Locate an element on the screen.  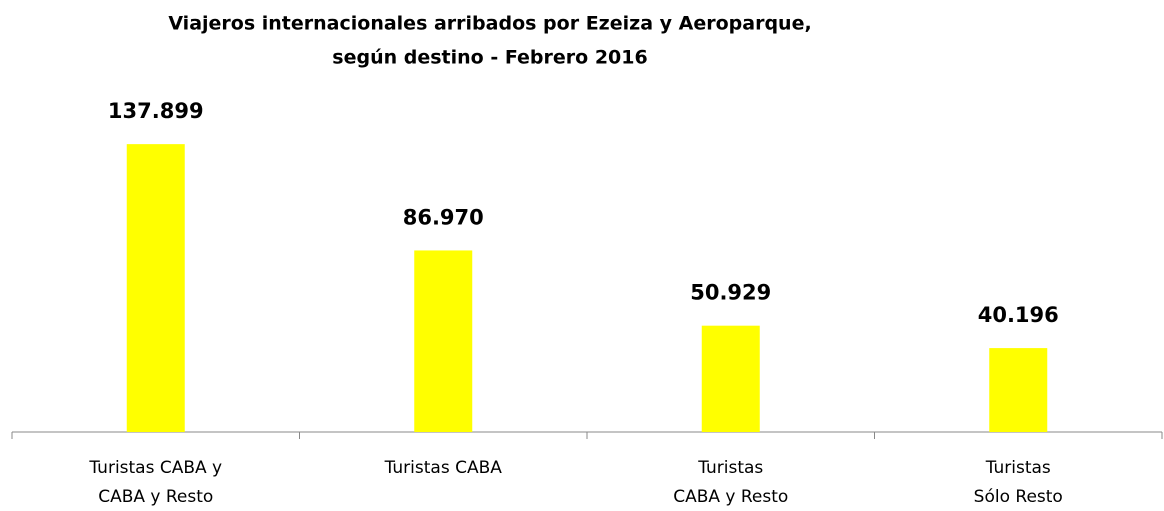
value-label: 40.196 is located at coordinates (1018, 315).